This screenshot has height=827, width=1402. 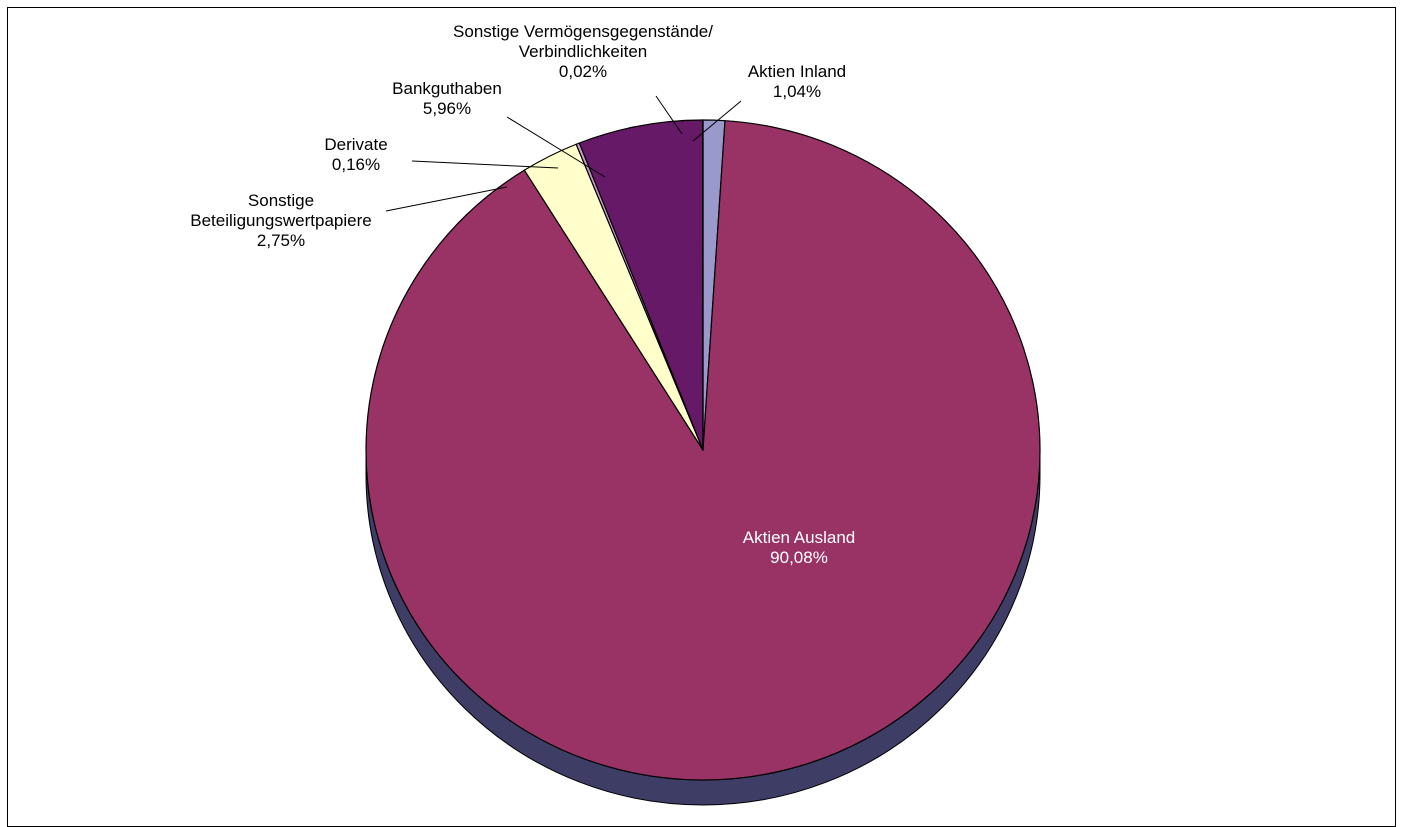 I want to click on slice-name-label: Derivate, so click(x=355, y=144).